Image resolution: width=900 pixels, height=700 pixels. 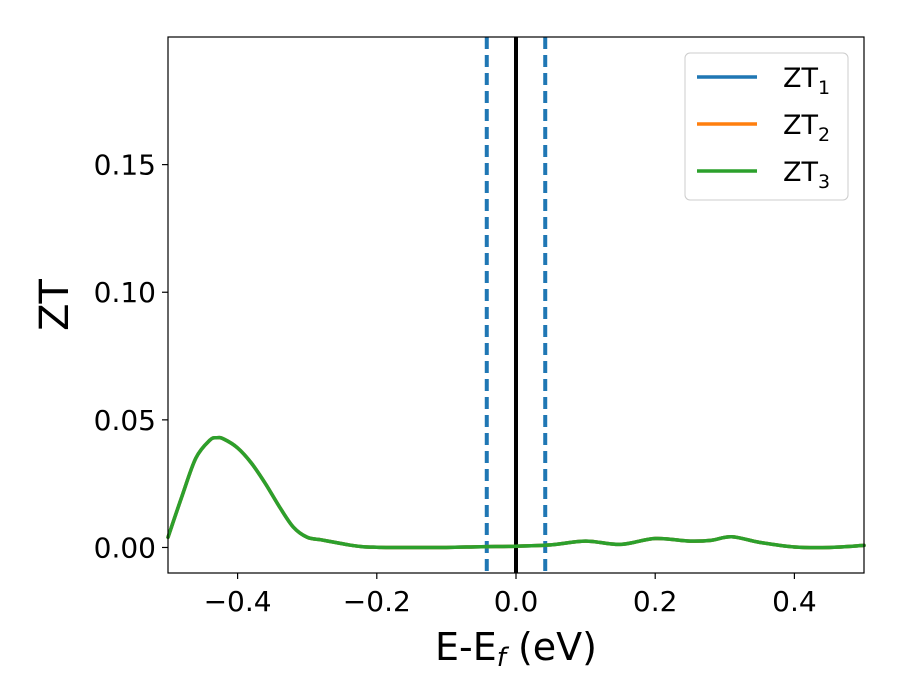 I want to click on y-axis-label: ZT, so click(x=55, y=305).